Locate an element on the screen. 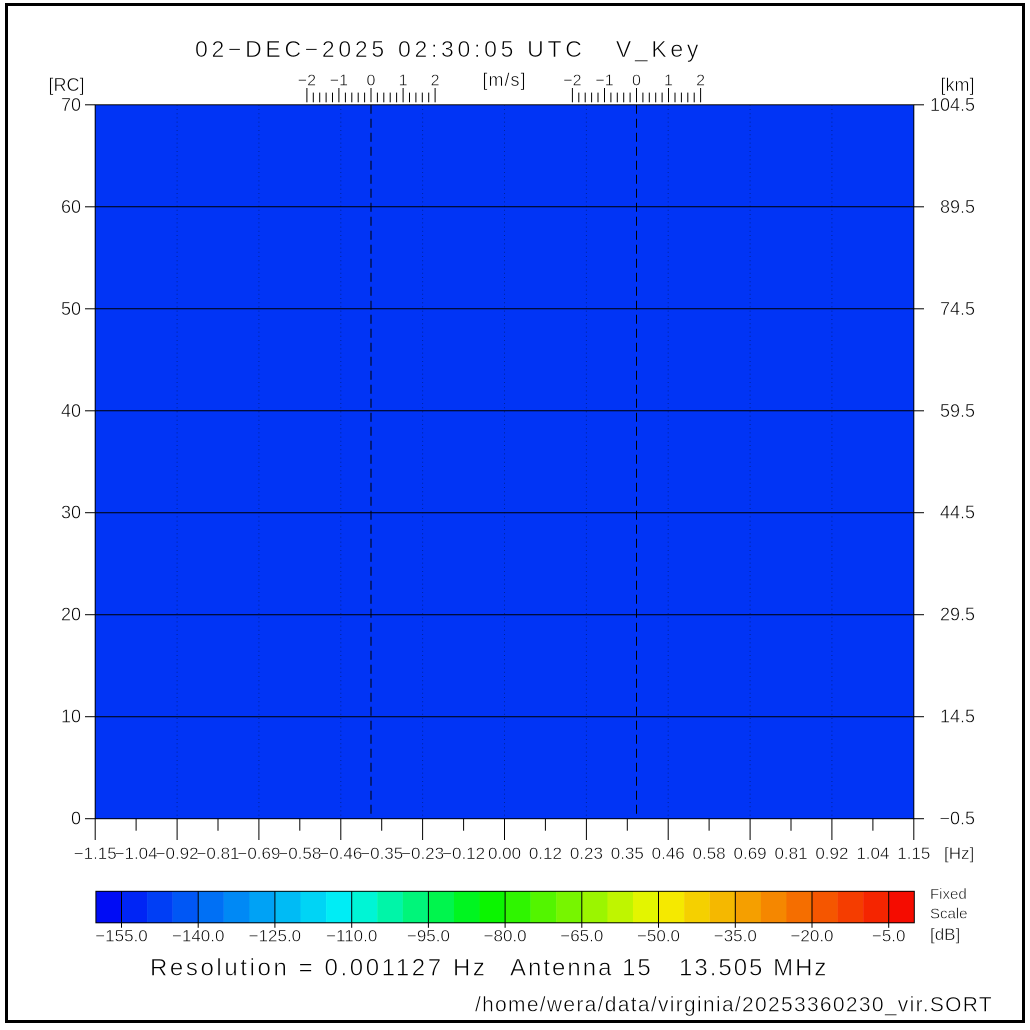  svg-text: 60 is located at coordinates (71, 207).